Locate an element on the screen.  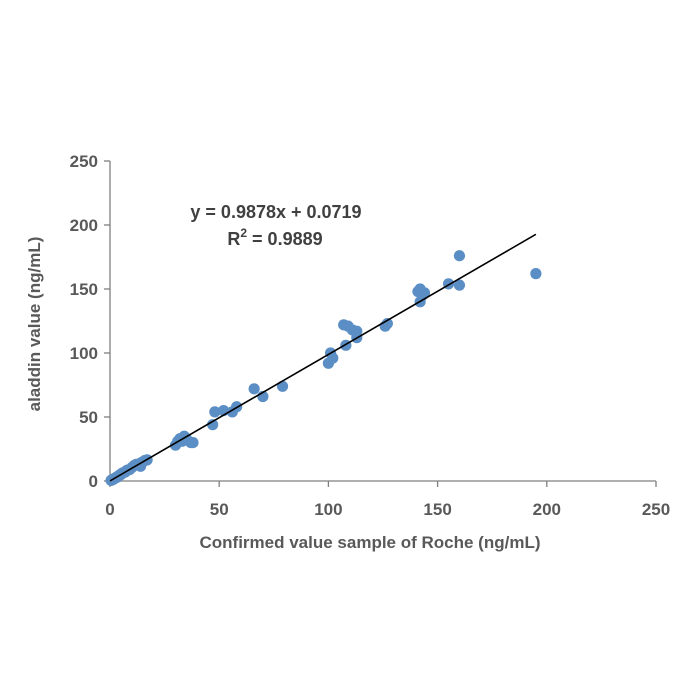
x-tick-label: 150 is located at coordinates (437, 509).